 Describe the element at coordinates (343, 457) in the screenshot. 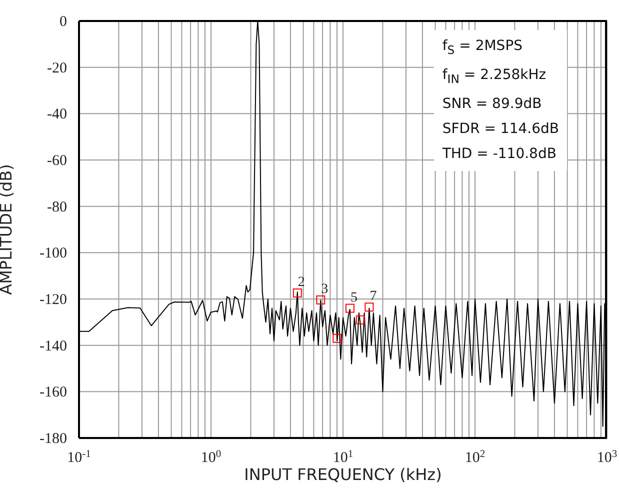

I see `x-tick-label: 10$^{1}$` at that location.